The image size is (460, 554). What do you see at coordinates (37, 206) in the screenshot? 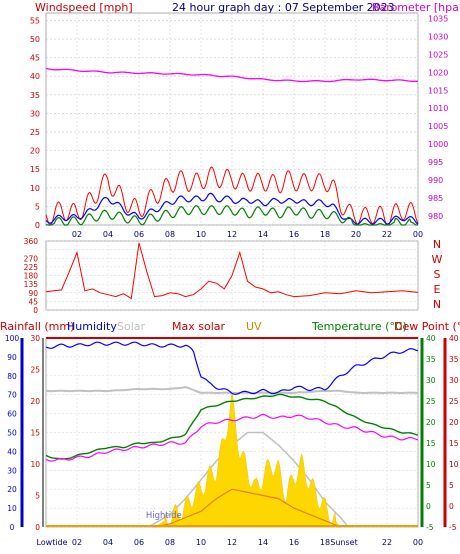
I see `wind-tick-label: 5` at bounding box center [37, 206].